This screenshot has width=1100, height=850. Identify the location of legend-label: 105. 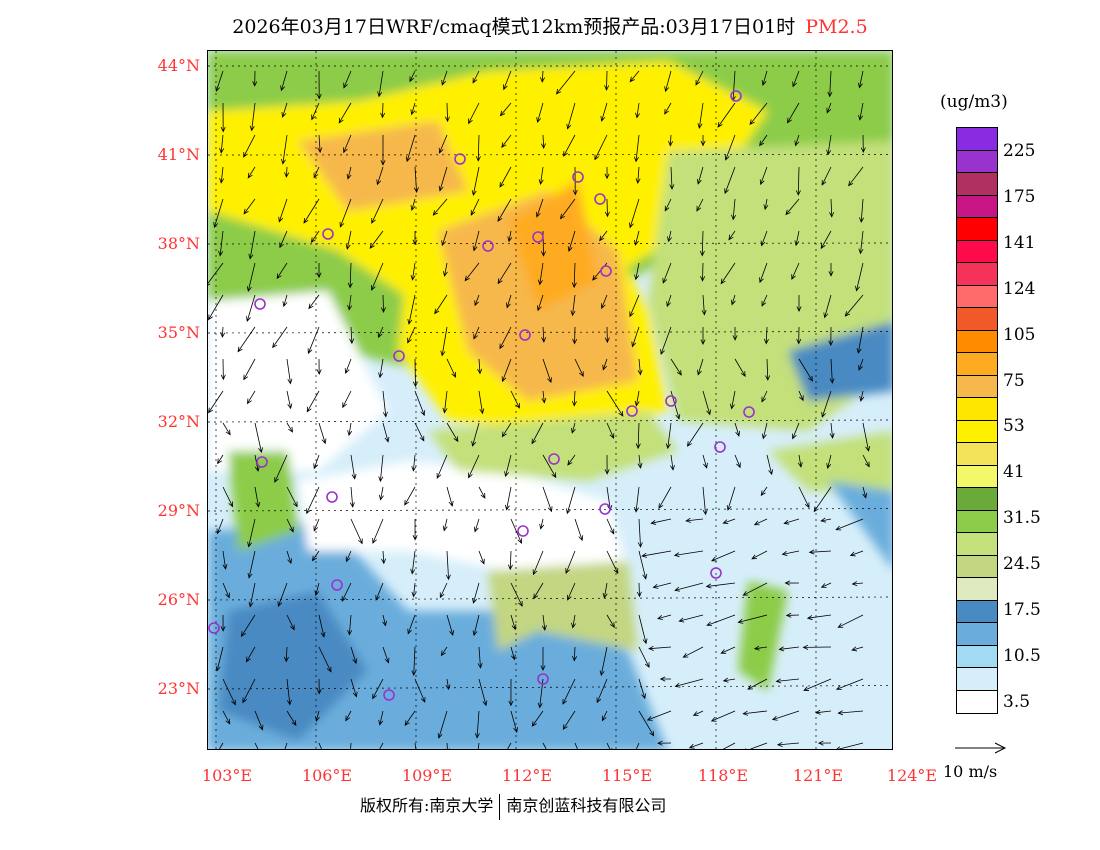
(1019, 334).